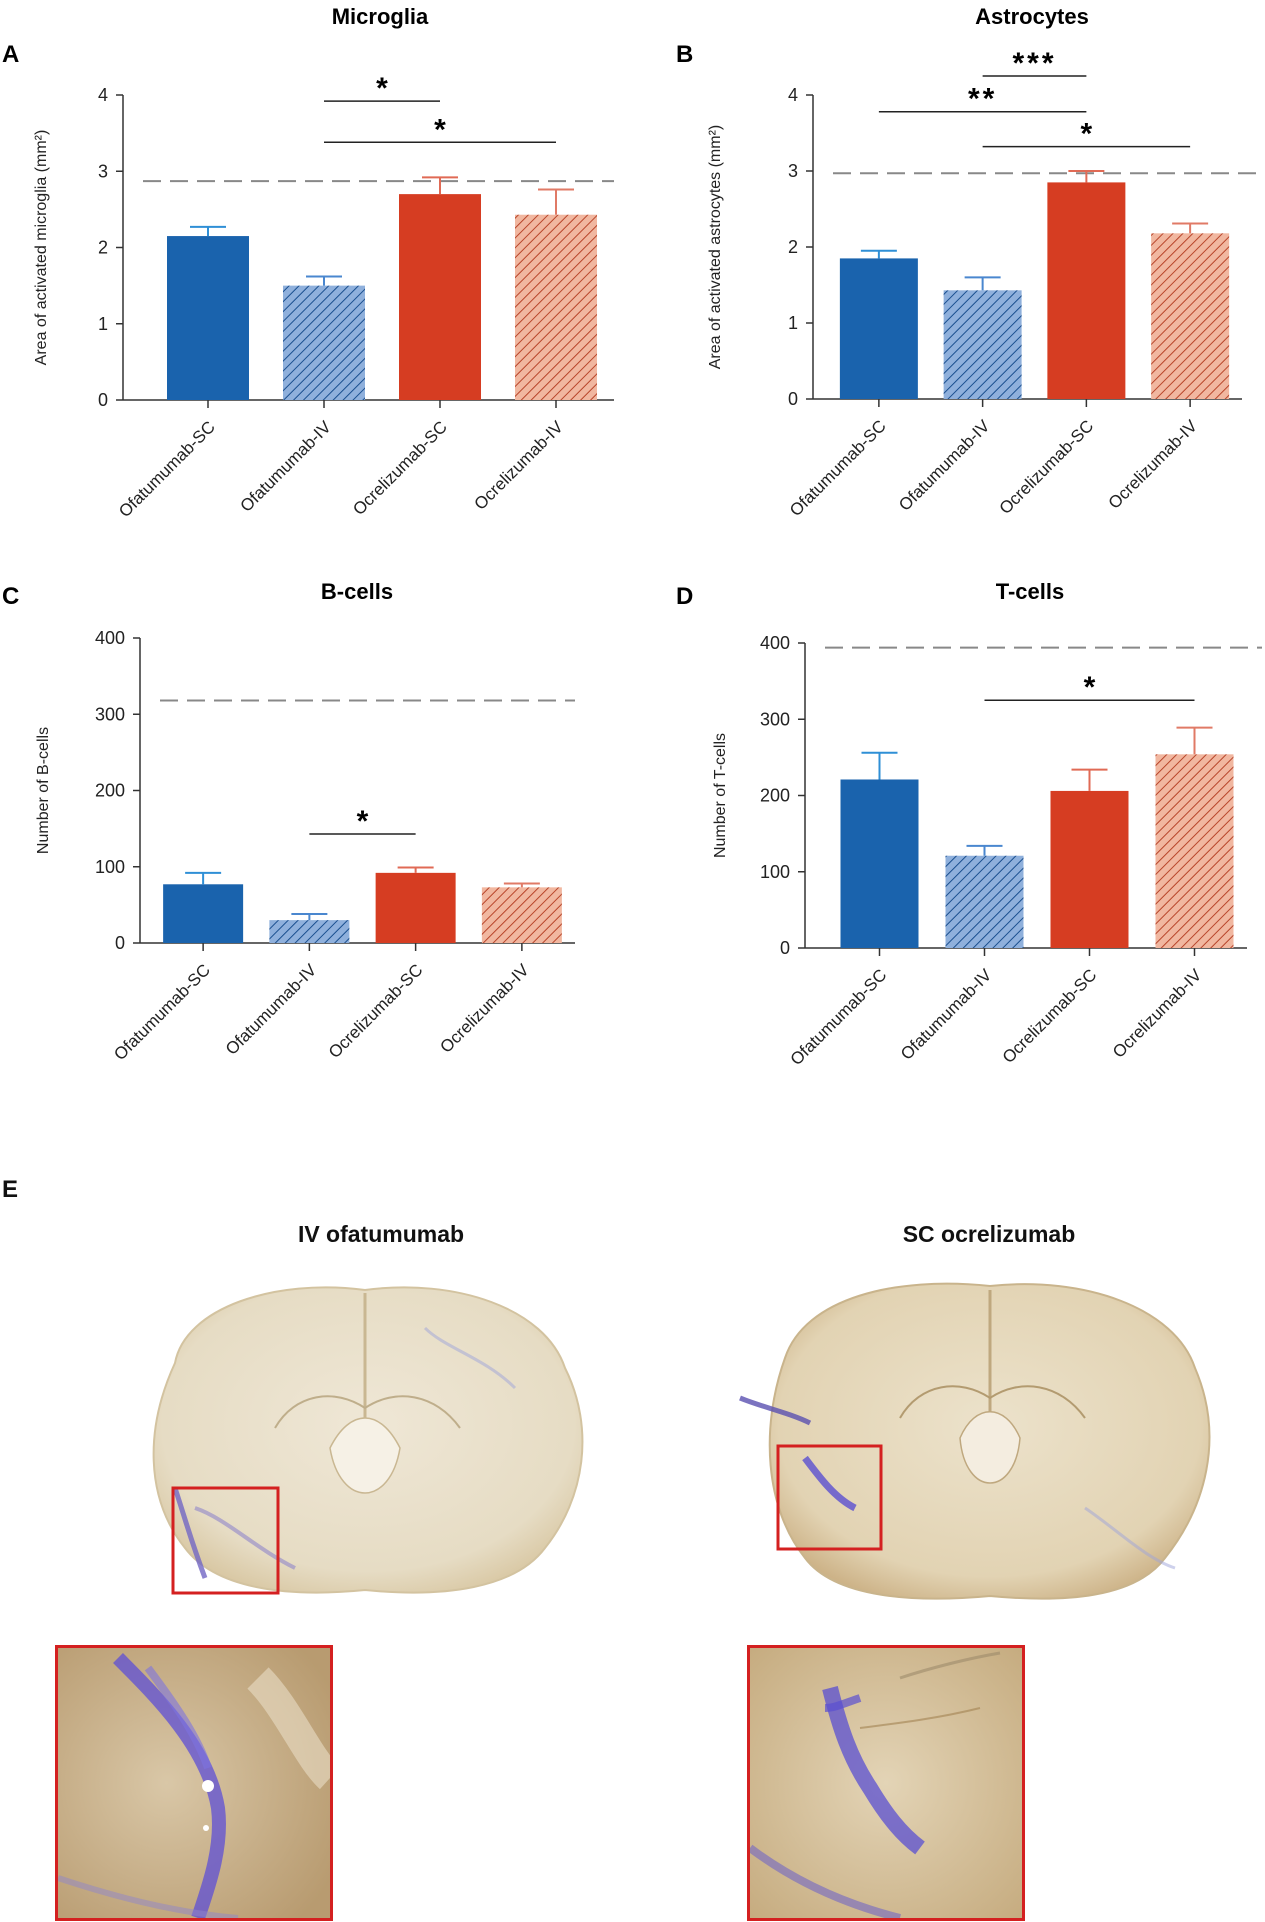  I want to click on y-tick-label-b: 1, so click(793, 323).